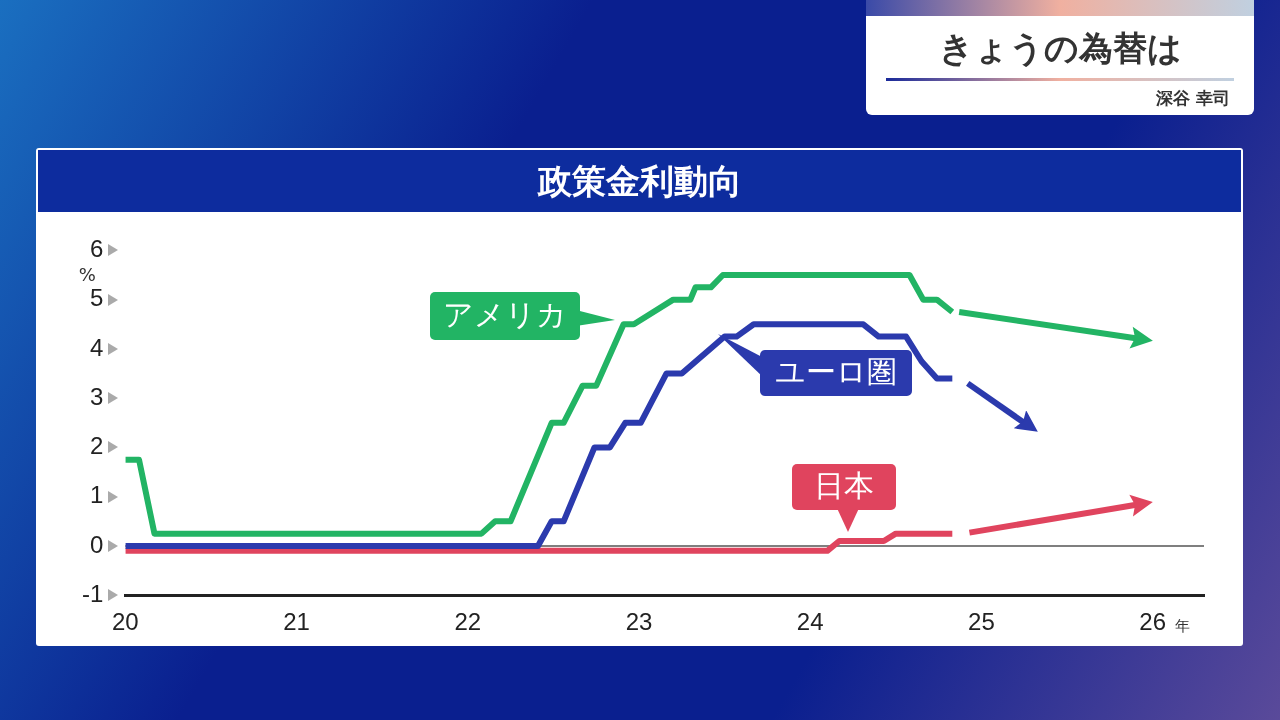 The image size is (1280, 720). Describe the element at coordinates (93, 593) in the screenshot. I see `y-tick-label: -1` at that location.